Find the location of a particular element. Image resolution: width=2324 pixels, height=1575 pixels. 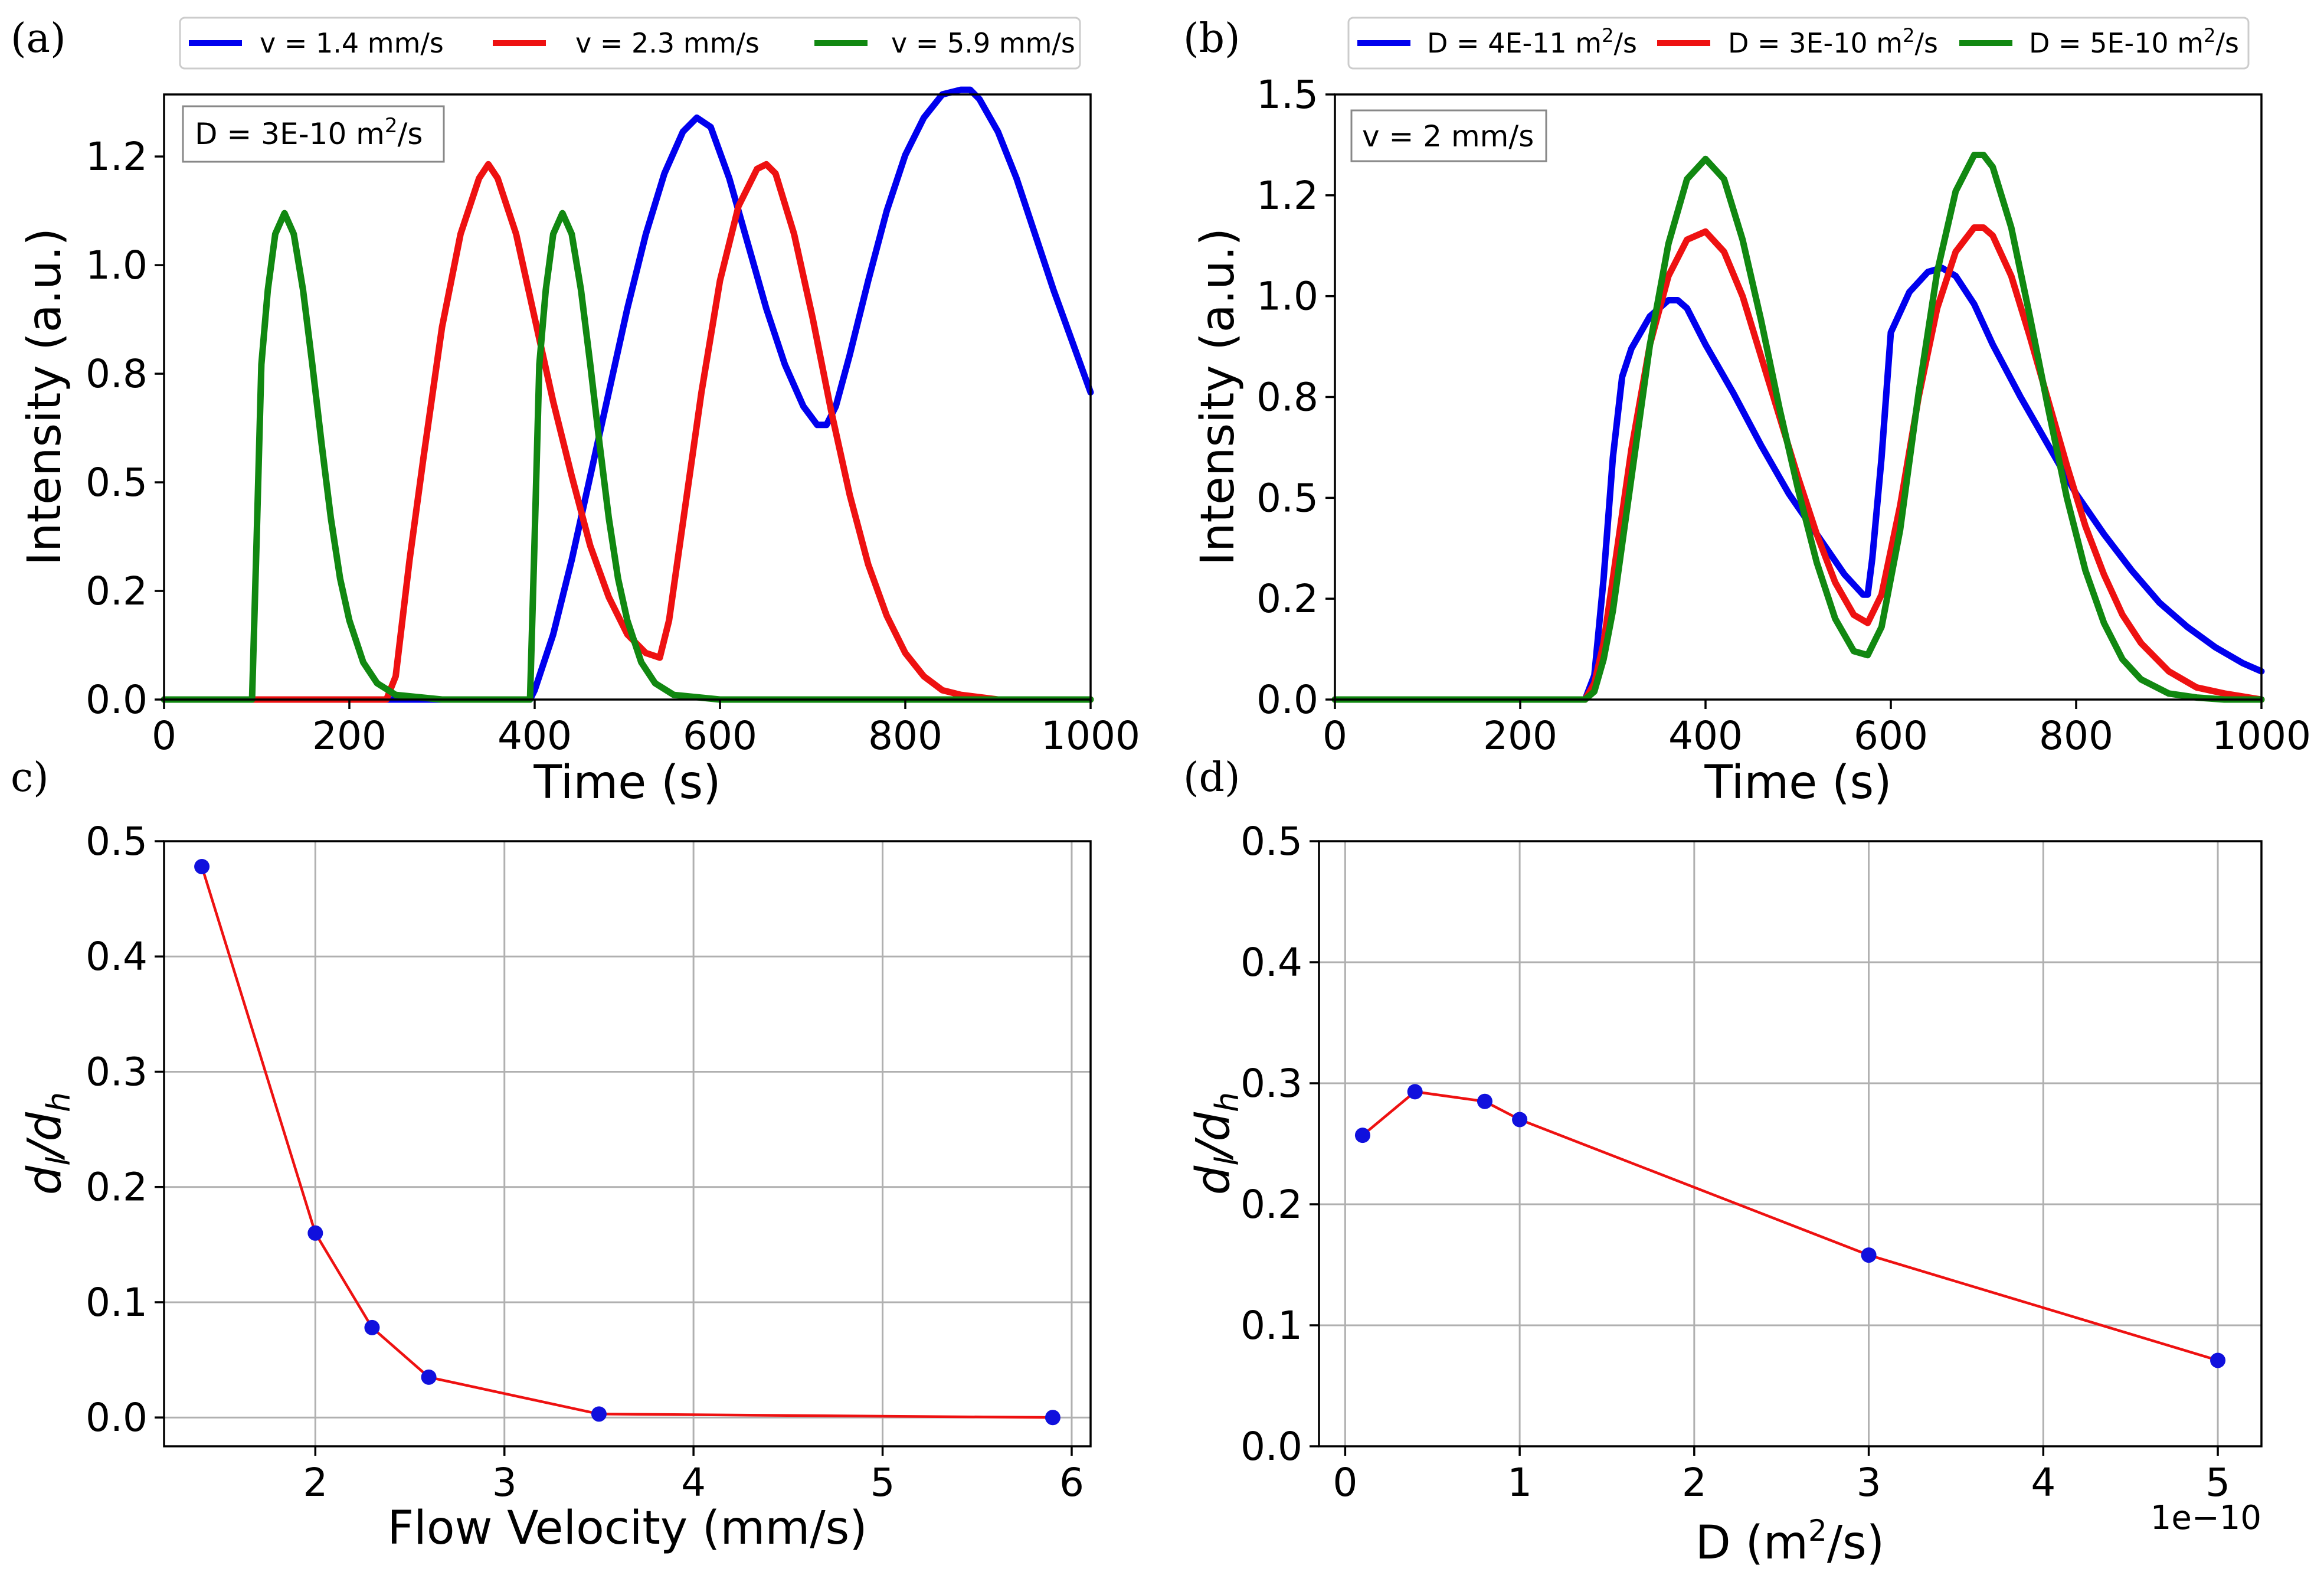

panel-b-annotation: v = 2 mm/s is located at coordinates (1449, 135).